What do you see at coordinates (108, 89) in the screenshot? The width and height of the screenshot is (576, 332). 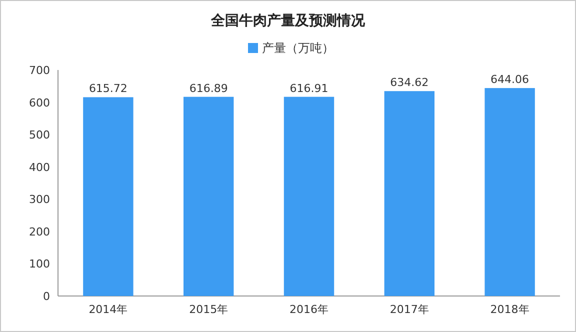 I see `data-label: 615.72` at bounding box center [108, 89].